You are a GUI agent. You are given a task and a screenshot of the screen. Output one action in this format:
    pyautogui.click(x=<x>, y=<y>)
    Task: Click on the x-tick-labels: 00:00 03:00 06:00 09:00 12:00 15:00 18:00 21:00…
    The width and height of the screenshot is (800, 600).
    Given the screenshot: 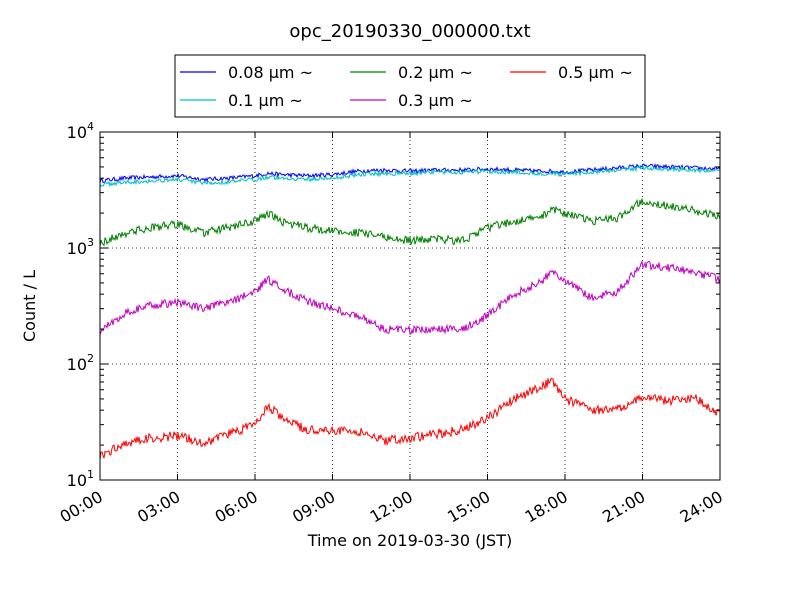 What is the action you would take?
    pyautogui.click(x=391, y=507)
    